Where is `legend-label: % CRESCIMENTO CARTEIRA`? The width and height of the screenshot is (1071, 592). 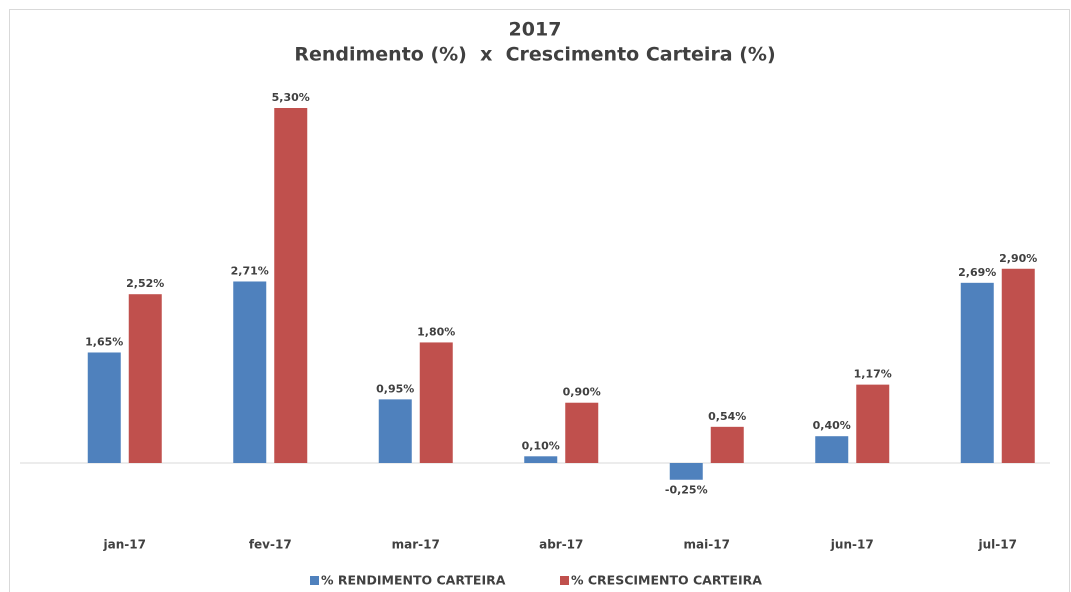 legend-label: % CRESCIMENTO CARTEIRA is located at coordinates (666, 580).